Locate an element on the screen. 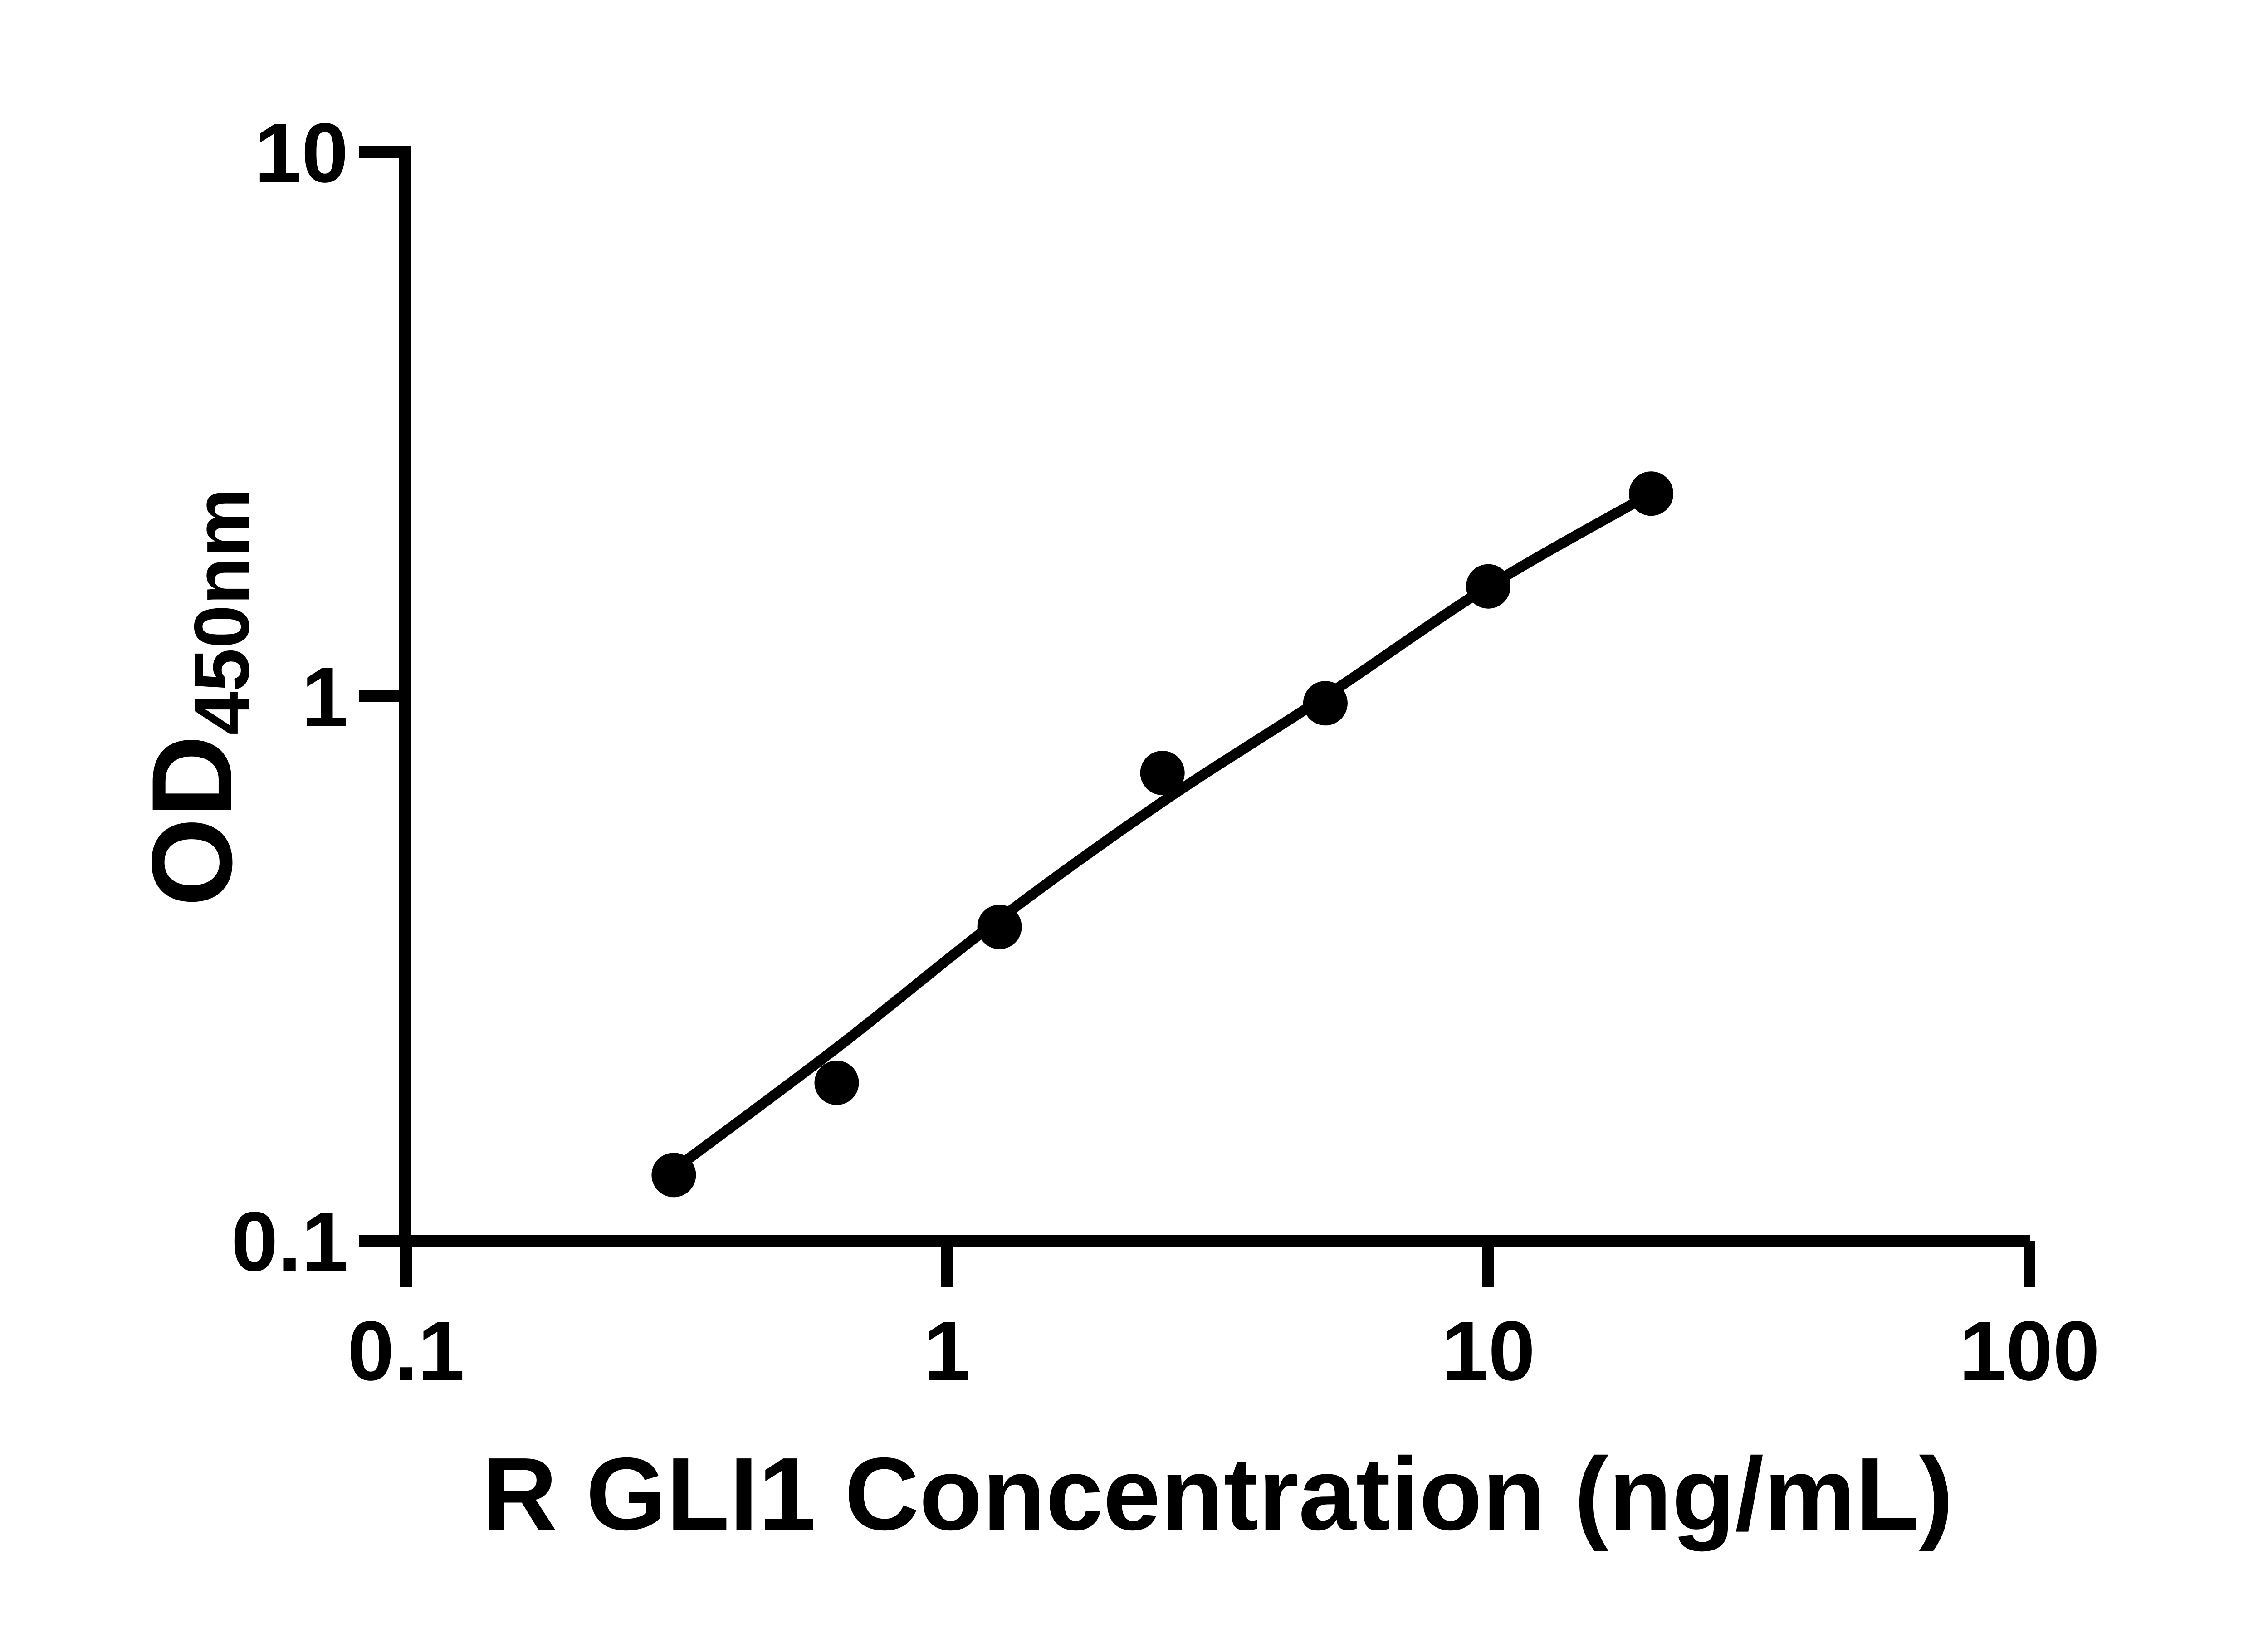 The width and height of the screenshot is (2268, 1633). x-axis-title: R GLI1 Concentration (ng/mL) is located at coordinates (1218, 1494).